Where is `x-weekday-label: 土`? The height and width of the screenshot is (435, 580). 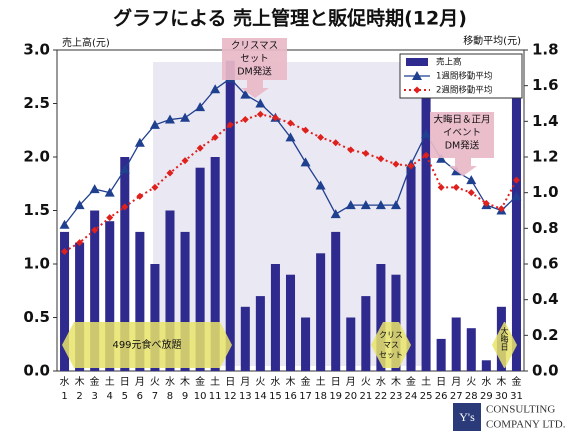 x-weekday-label: 土 is located at coordinates (110, 381).